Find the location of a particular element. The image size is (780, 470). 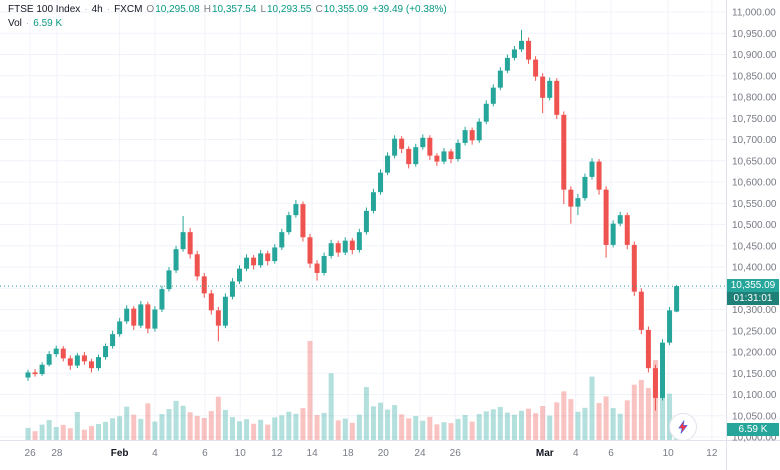

time-axis-label: 28 is located at coordinates (57, 453).